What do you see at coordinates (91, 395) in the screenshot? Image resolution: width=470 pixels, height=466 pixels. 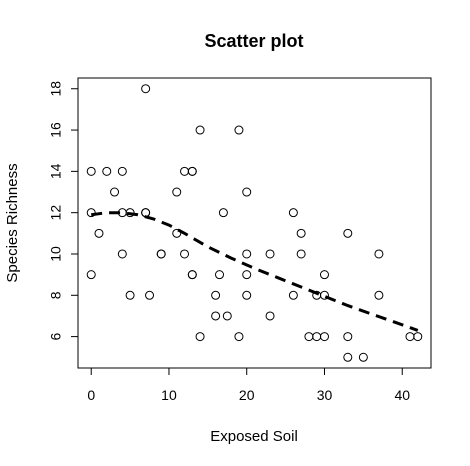 I see `x-tick-label: 0` at bounding box center [91, 395].